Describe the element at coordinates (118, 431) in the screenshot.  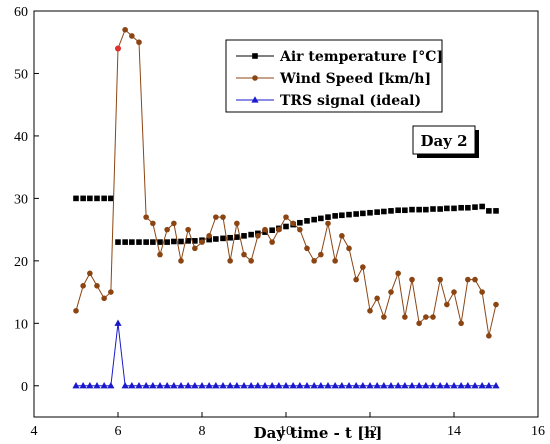
I see `x-tick-label: 6` at that location.